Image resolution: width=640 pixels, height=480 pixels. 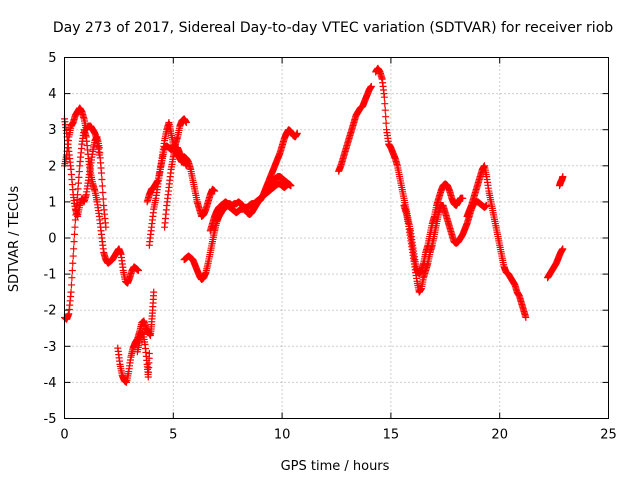 What do you see at coordinates (52, 202) in the screenshot?
I see `y-tick-label: 1` at bounding box center [52, 202].